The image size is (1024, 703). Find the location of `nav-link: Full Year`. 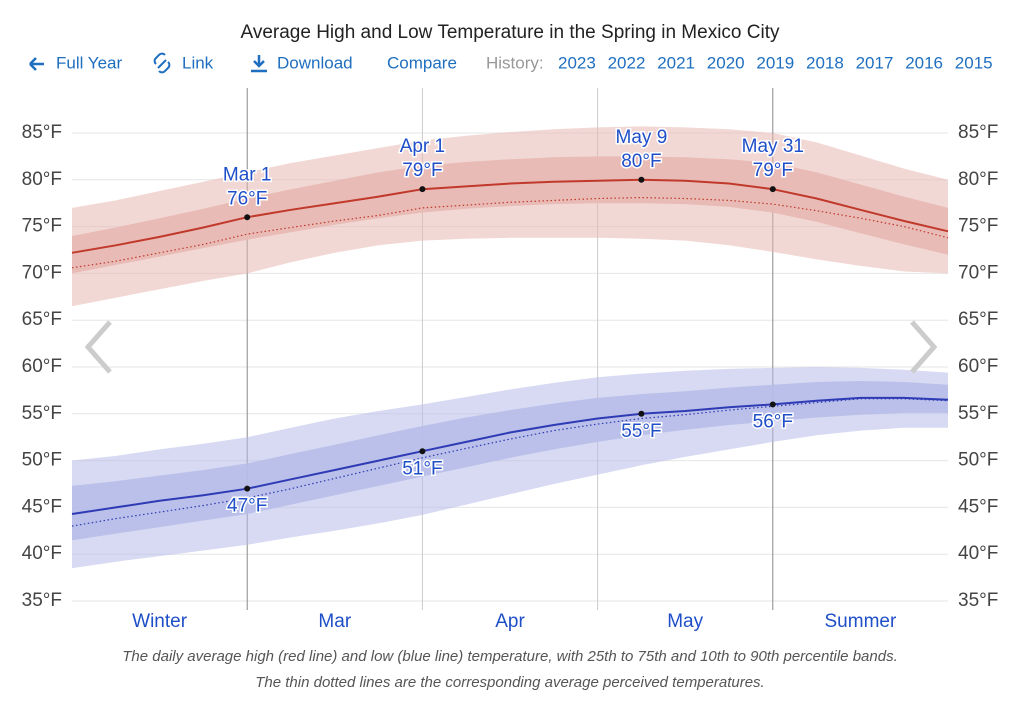

nav-link: Full Year is located at coordinates (89, 62).